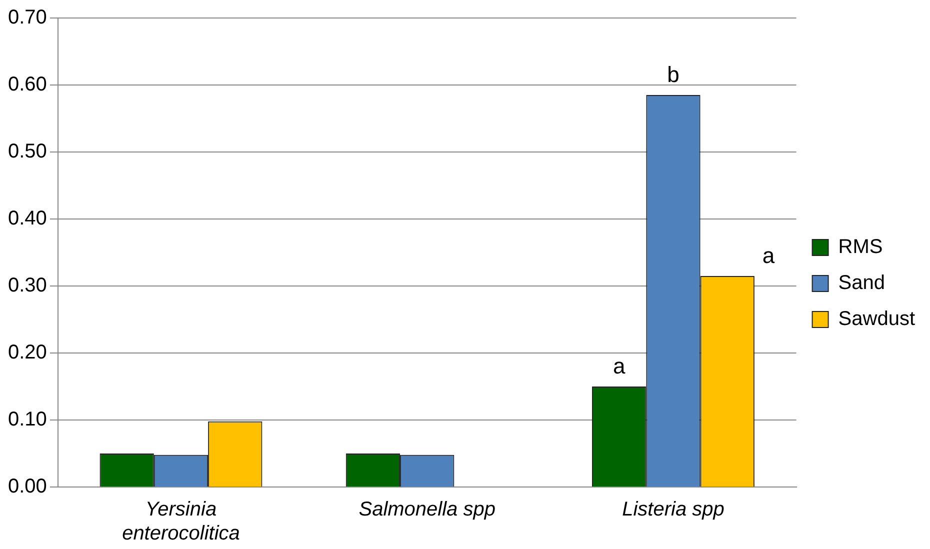  I want to click on x-tick-label: Listeria spp, so click(673, 509).